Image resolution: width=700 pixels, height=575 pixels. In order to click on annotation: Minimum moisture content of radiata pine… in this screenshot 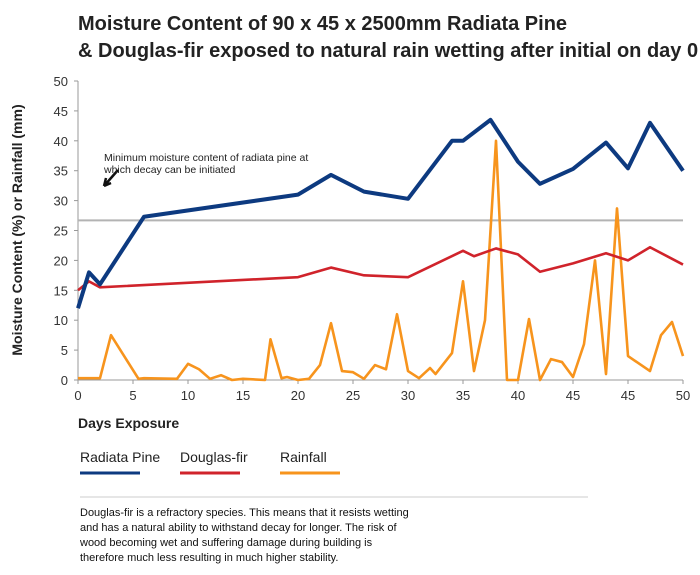, I will do `click(206, 158)`.